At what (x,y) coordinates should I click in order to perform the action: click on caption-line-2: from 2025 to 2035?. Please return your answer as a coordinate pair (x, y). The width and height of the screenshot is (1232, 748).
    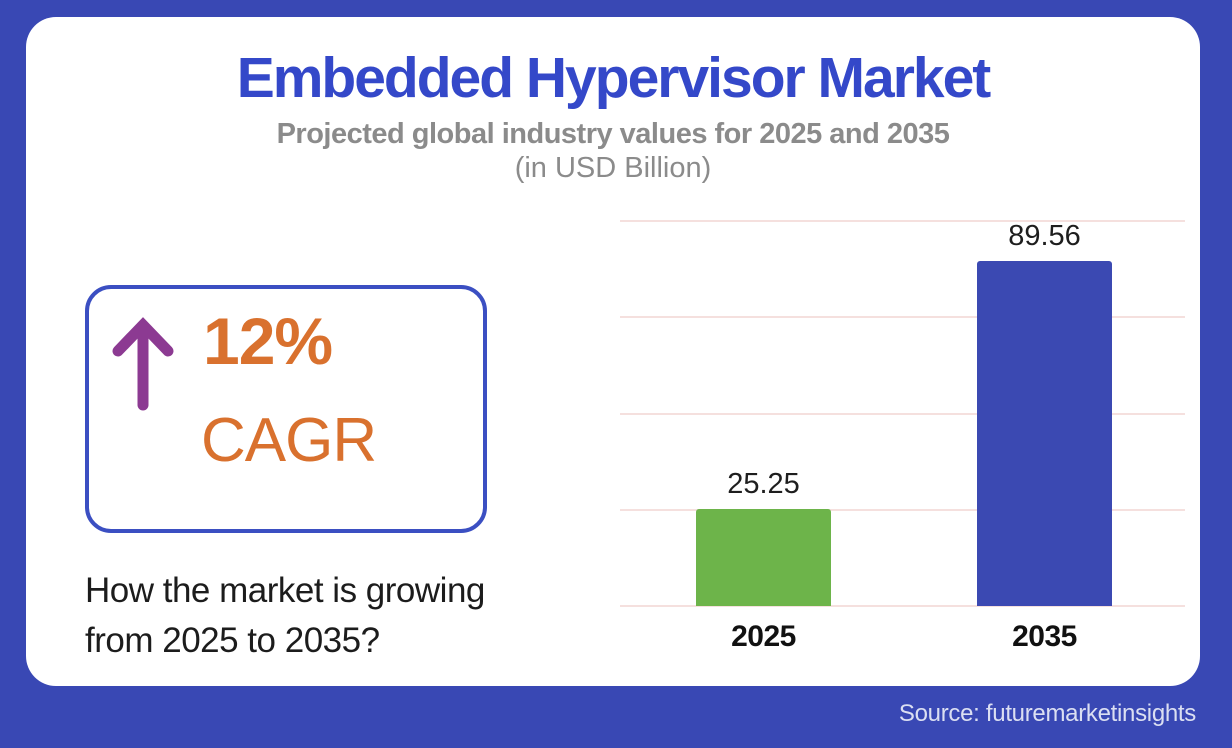
    Looking at the image, I should click on (232, 640).